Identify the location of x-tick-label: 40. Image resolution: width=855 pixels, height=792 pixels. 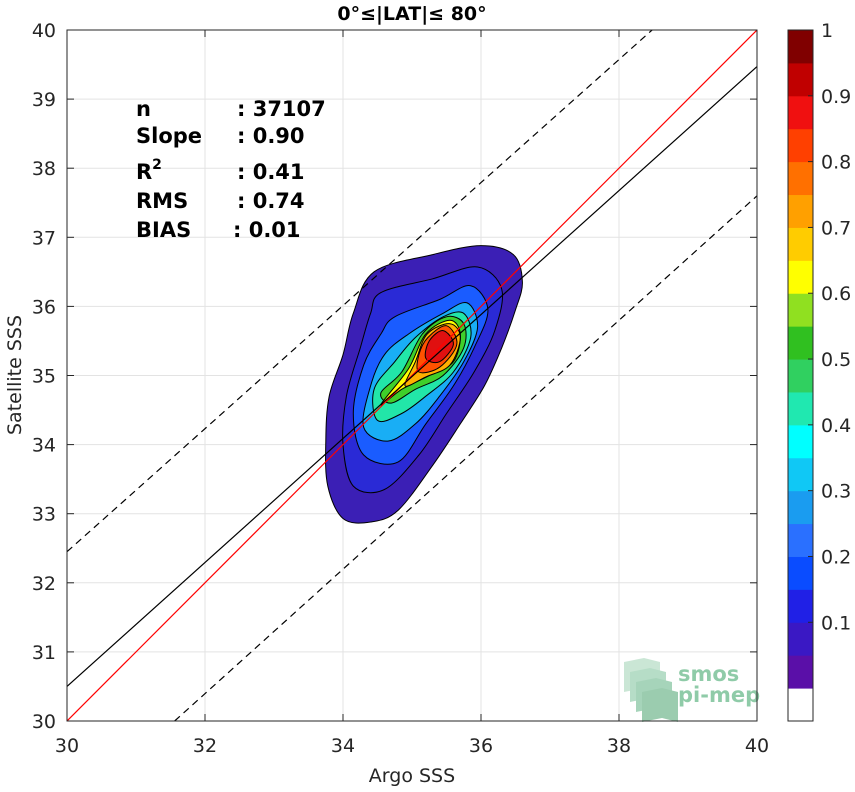
(757, 746).